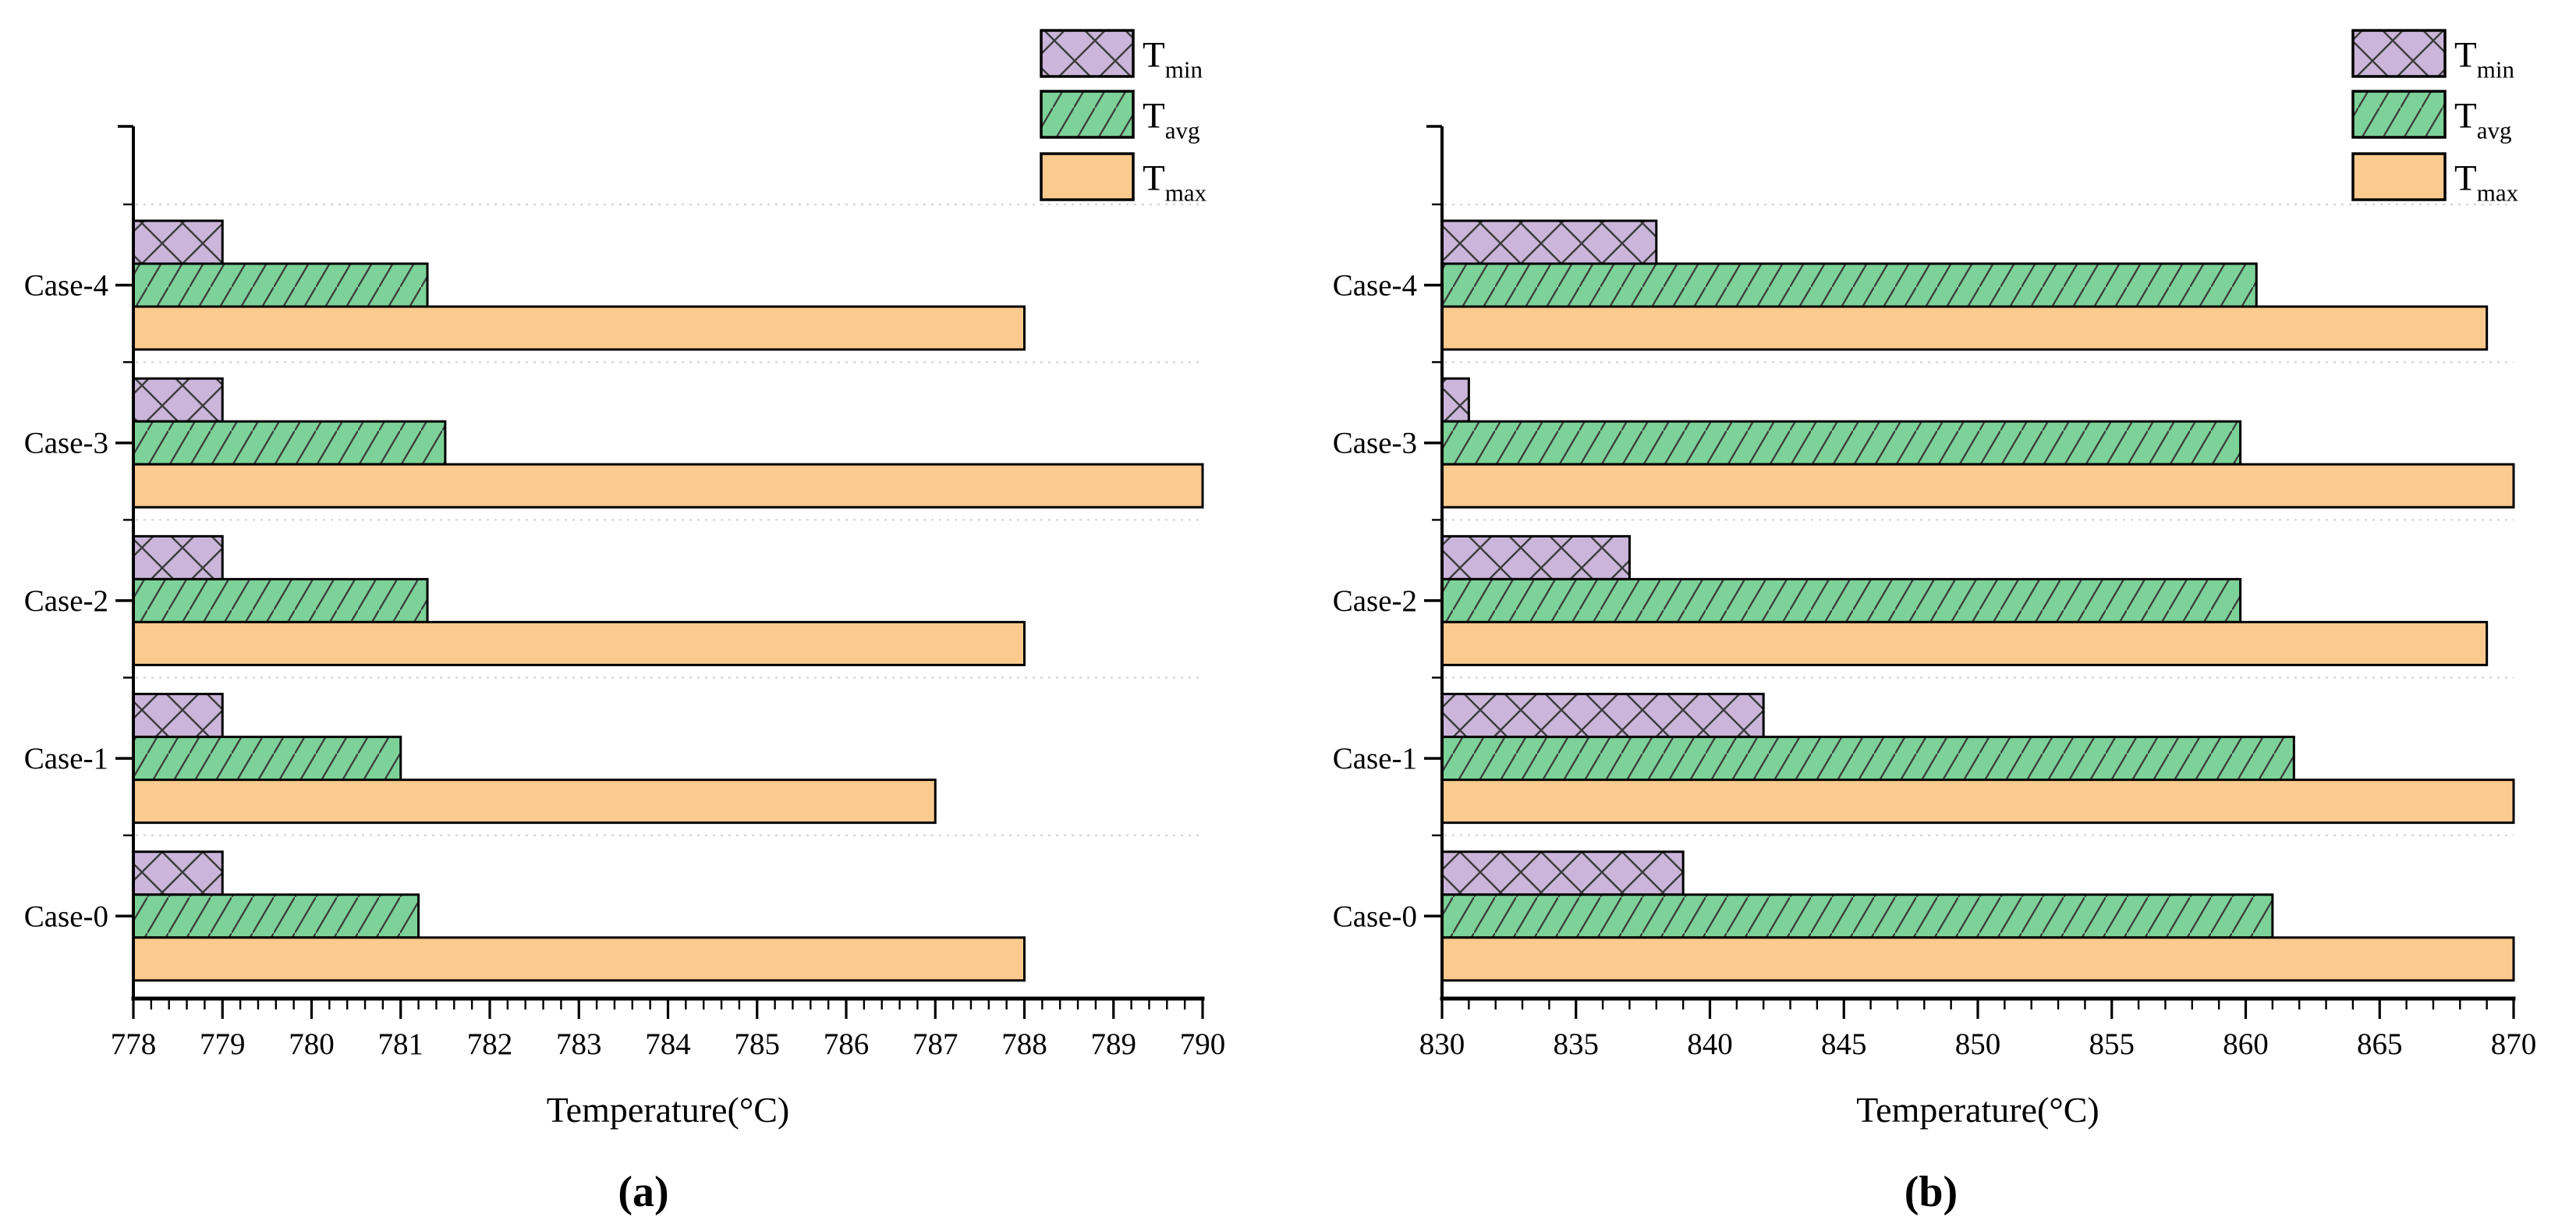 The height and width of the screenshot is (1217, 2576). What do you see at coordinates (1442, 1044) in the screenshot?
I see `panel-b-x-tick-label-830: 830` at bounding box center [1442, 1044].